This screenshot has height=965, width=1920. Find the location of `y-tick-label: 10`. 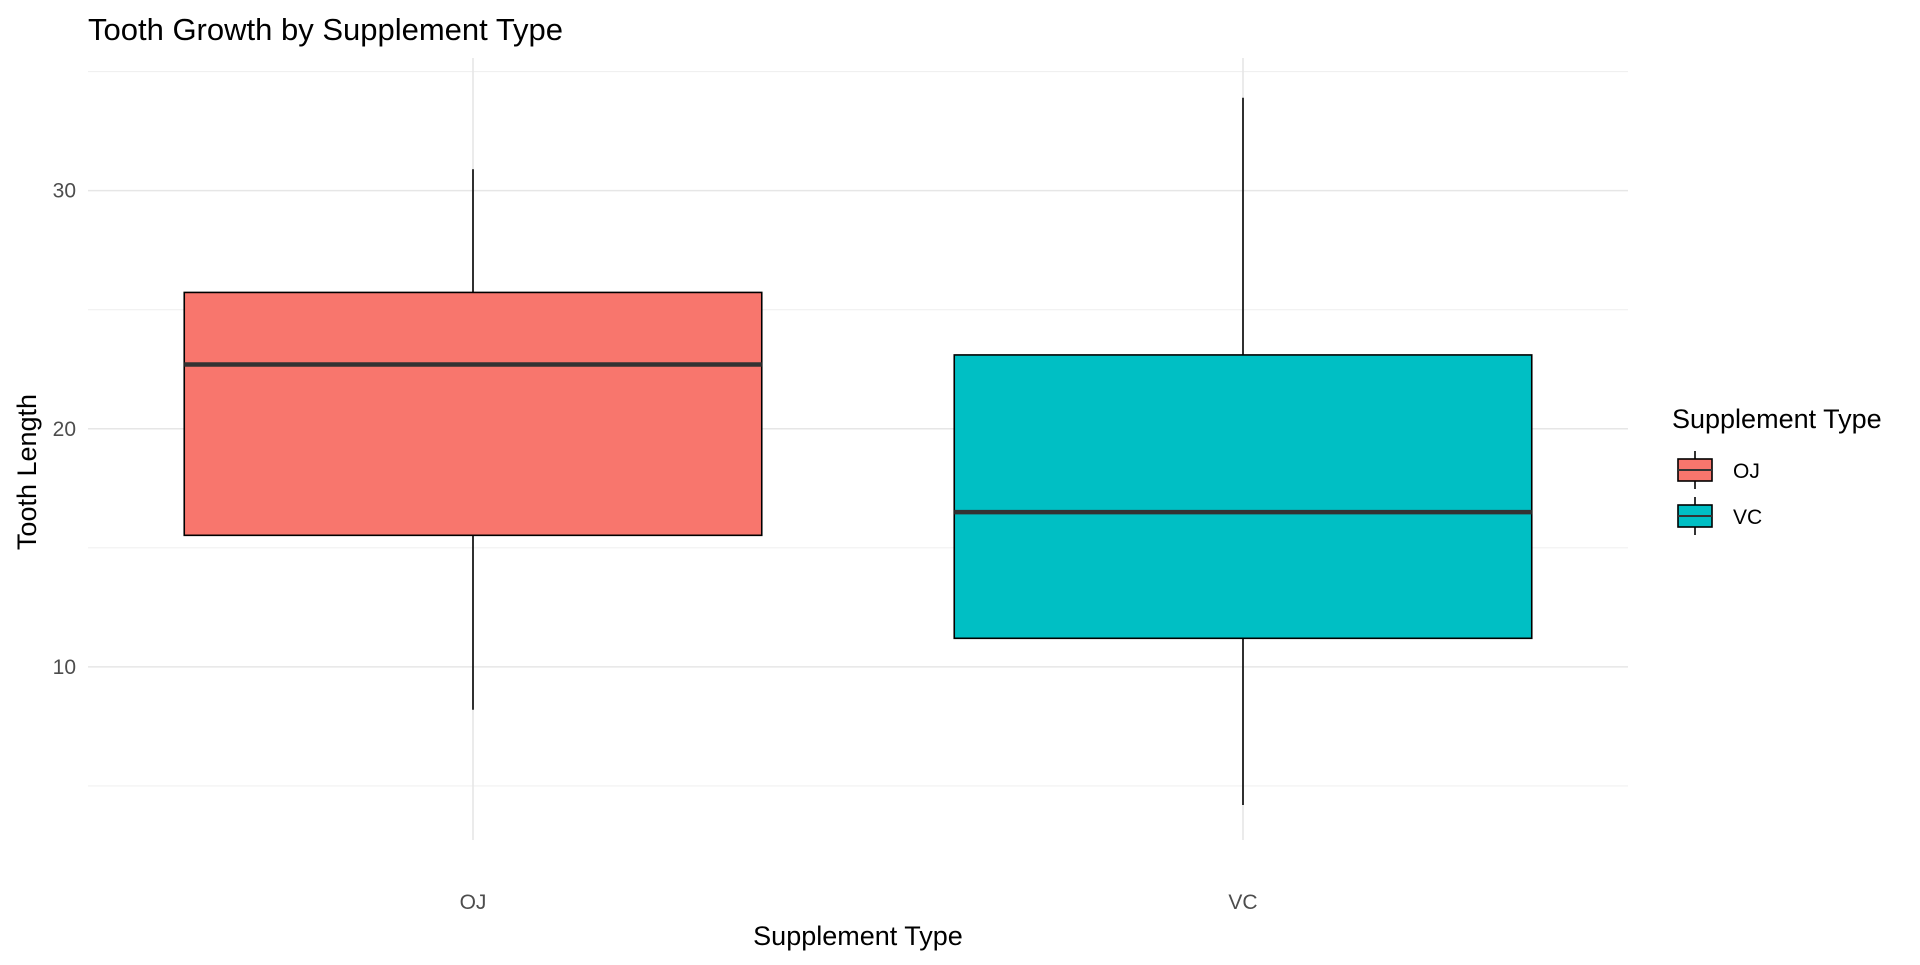

y-tick-label: 10 is located at coordinates (64, 667).